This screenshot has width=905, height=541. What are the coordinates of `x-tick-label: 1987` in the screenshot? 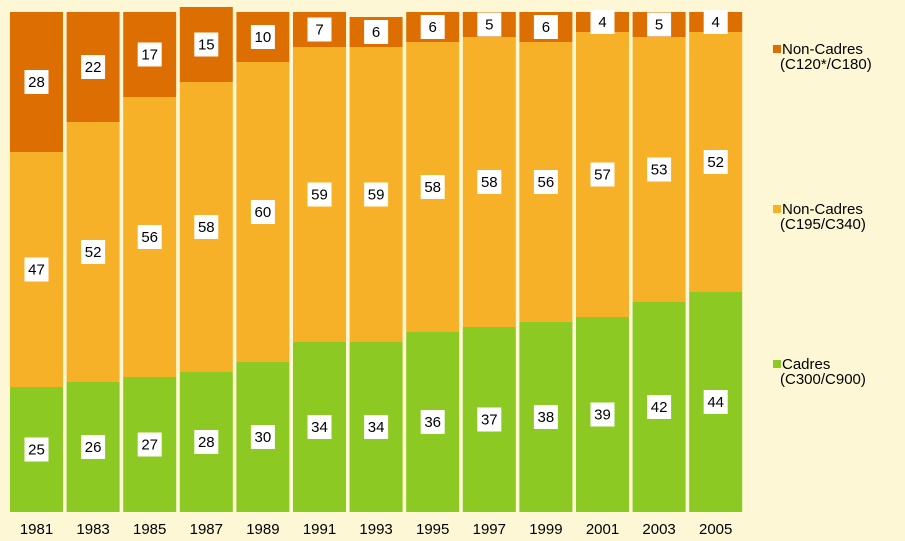 It's located at (206, 529).